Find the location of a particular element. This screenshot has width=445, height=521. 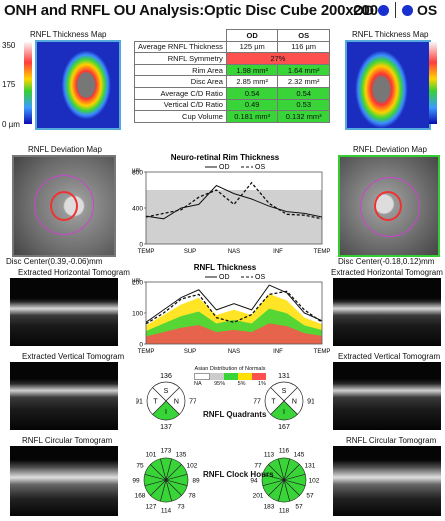

row-od: 2.85 mm² is located at coordinates (252, 81).